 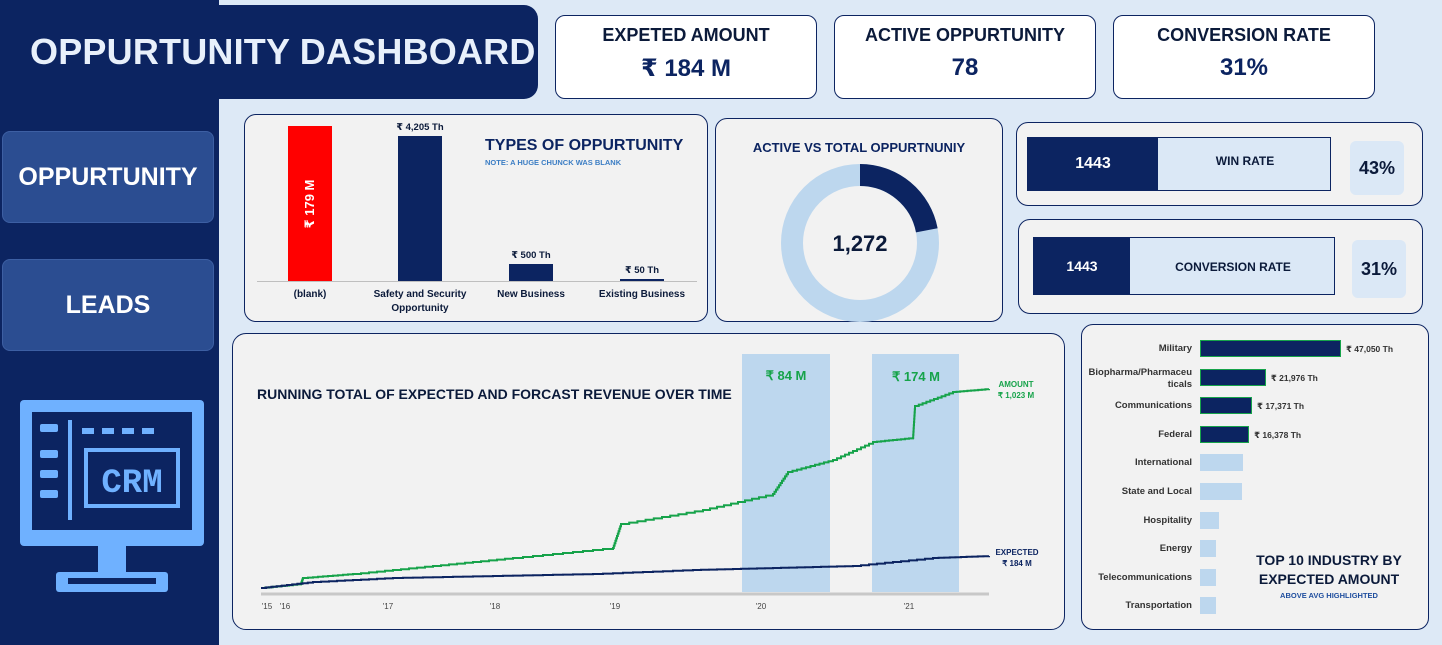 What do you see at coordinates (1244, 35) in the screenshot?
I see `kpi-label: CONVERSION RATE` at bounding box center [1244, 35].